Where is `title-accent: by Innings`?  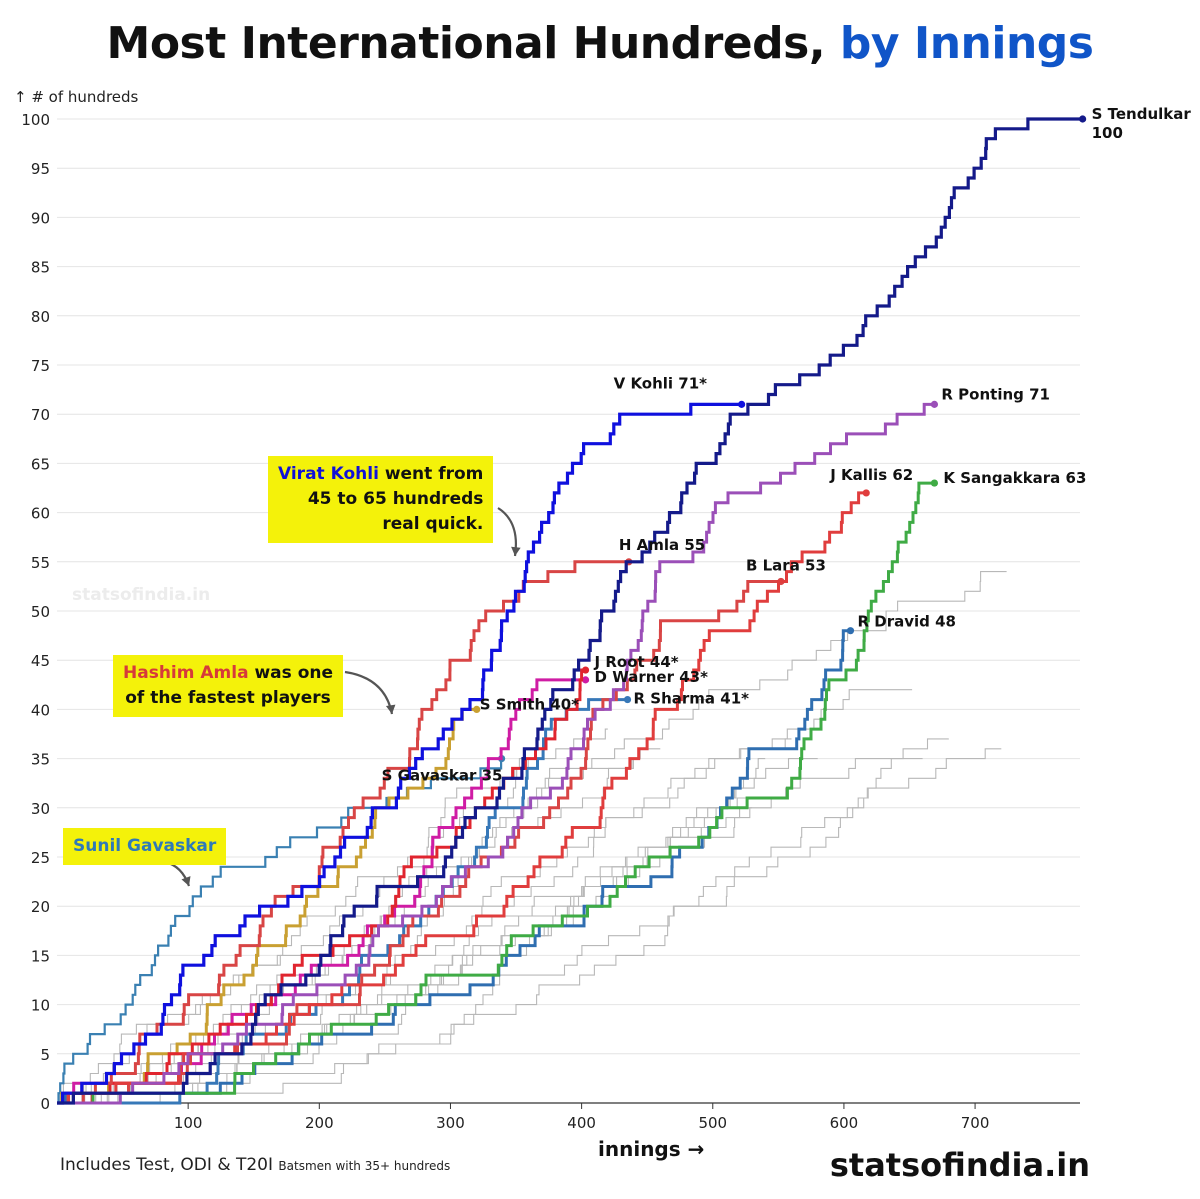 title-accent: by Innings is located at coordinates (966, 43).